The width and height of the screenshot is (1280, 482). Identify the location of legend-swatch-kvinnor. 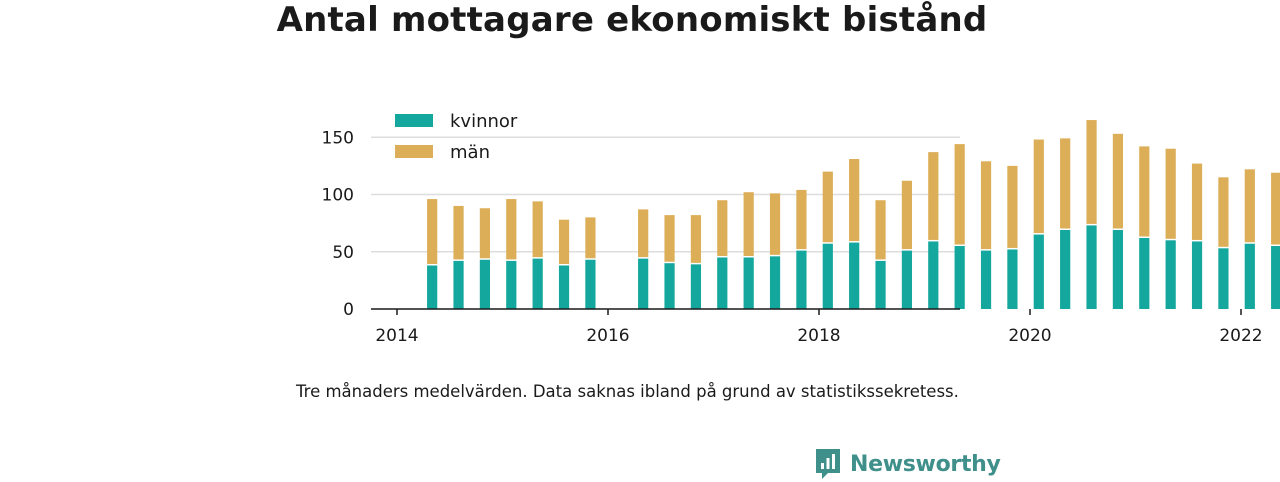
(414, 120).